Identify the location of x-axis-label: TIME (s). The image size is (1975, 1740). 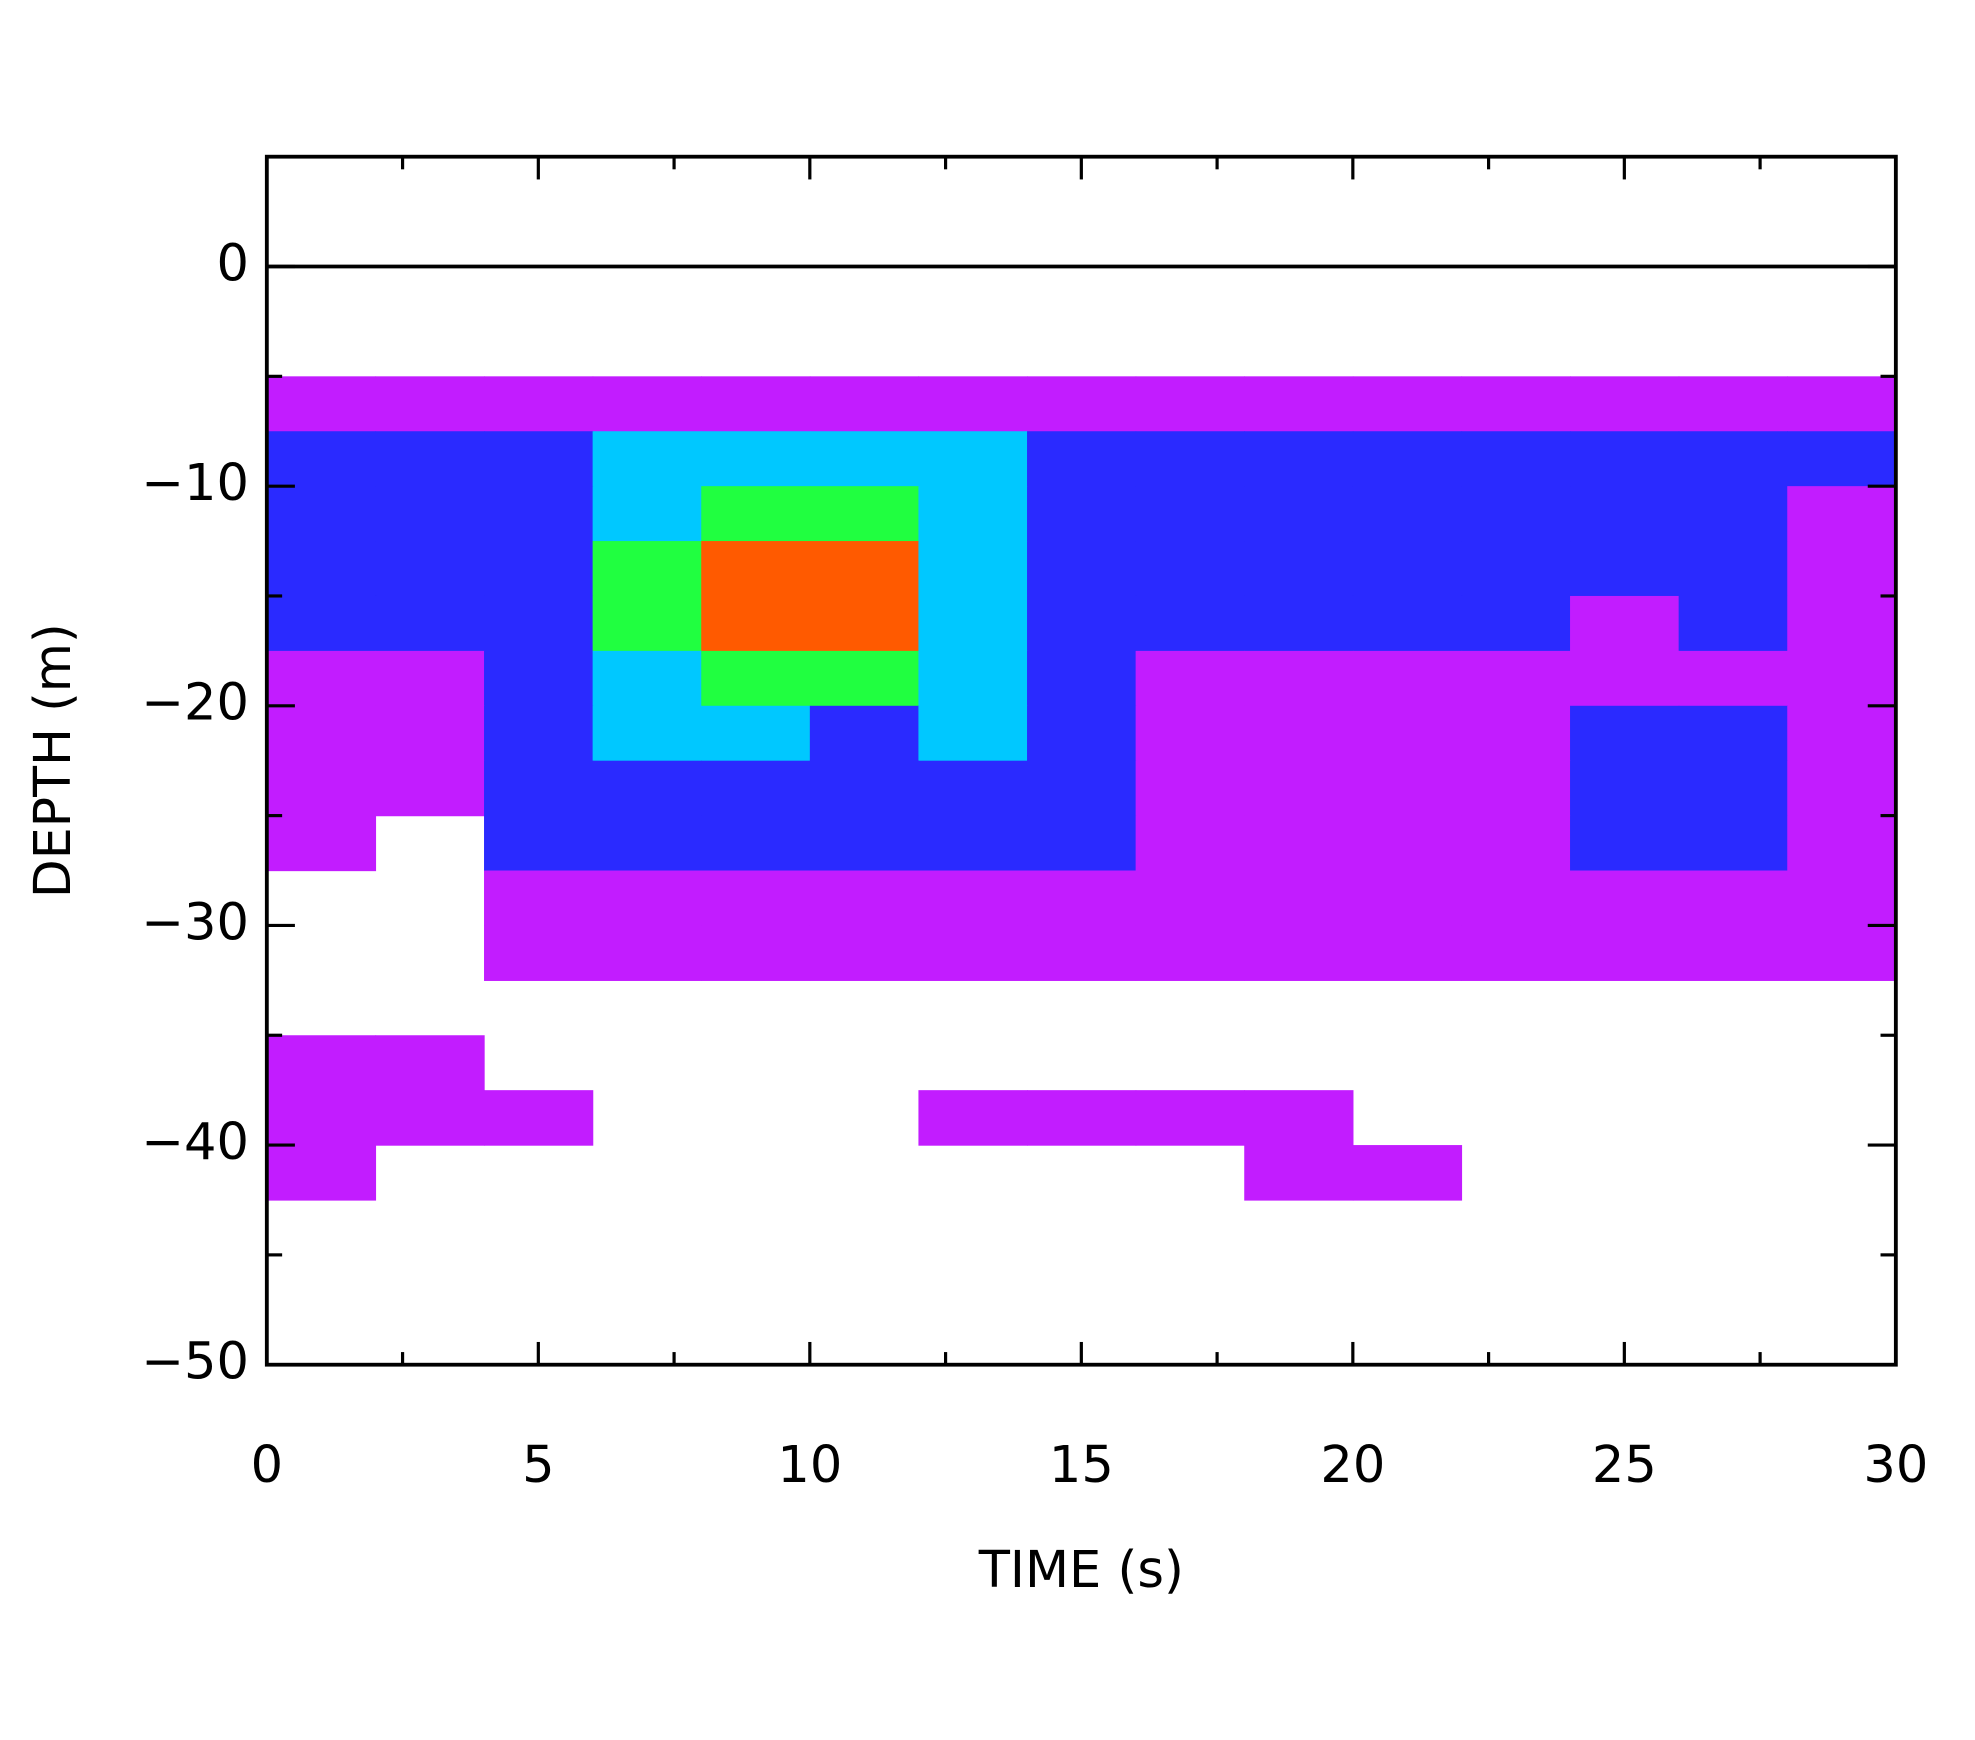
(1081, 1569).